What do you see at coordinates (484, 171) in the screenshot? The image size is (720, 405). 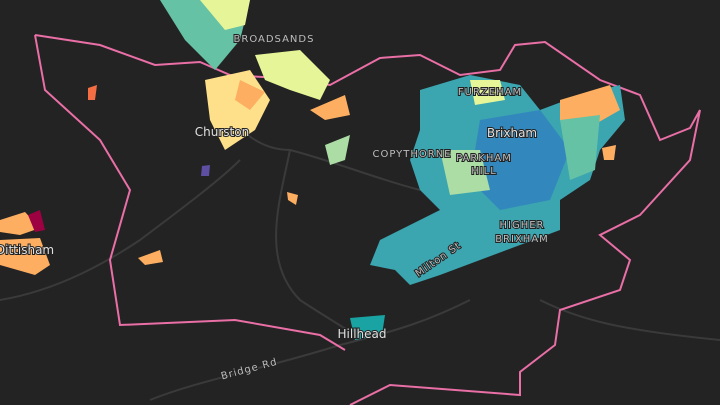 I see `place-label: HILL` at bounding box center [484, 171].